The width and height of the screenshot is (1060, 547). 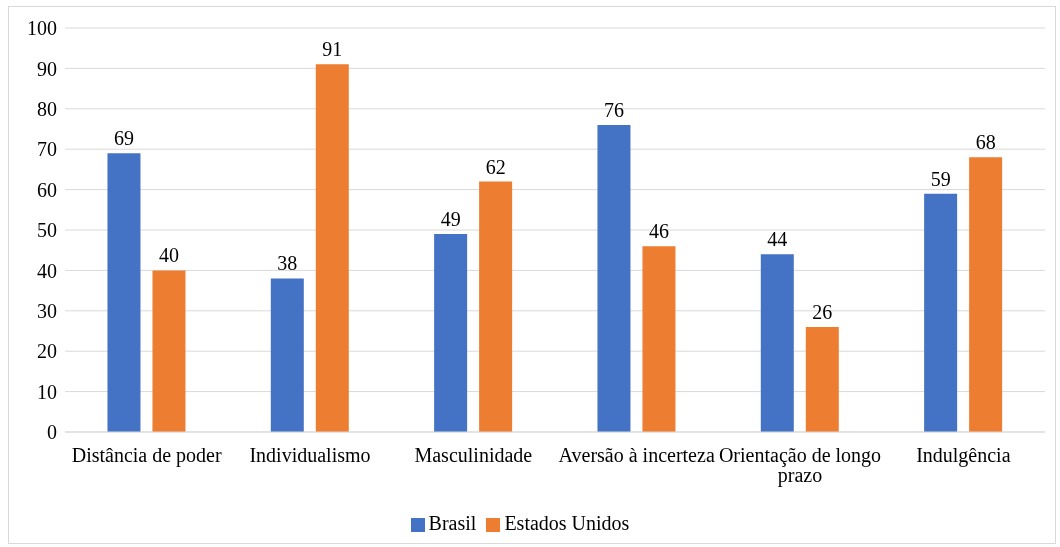 I want to click on y-tick-label: 50, so click(x=47, y=230).